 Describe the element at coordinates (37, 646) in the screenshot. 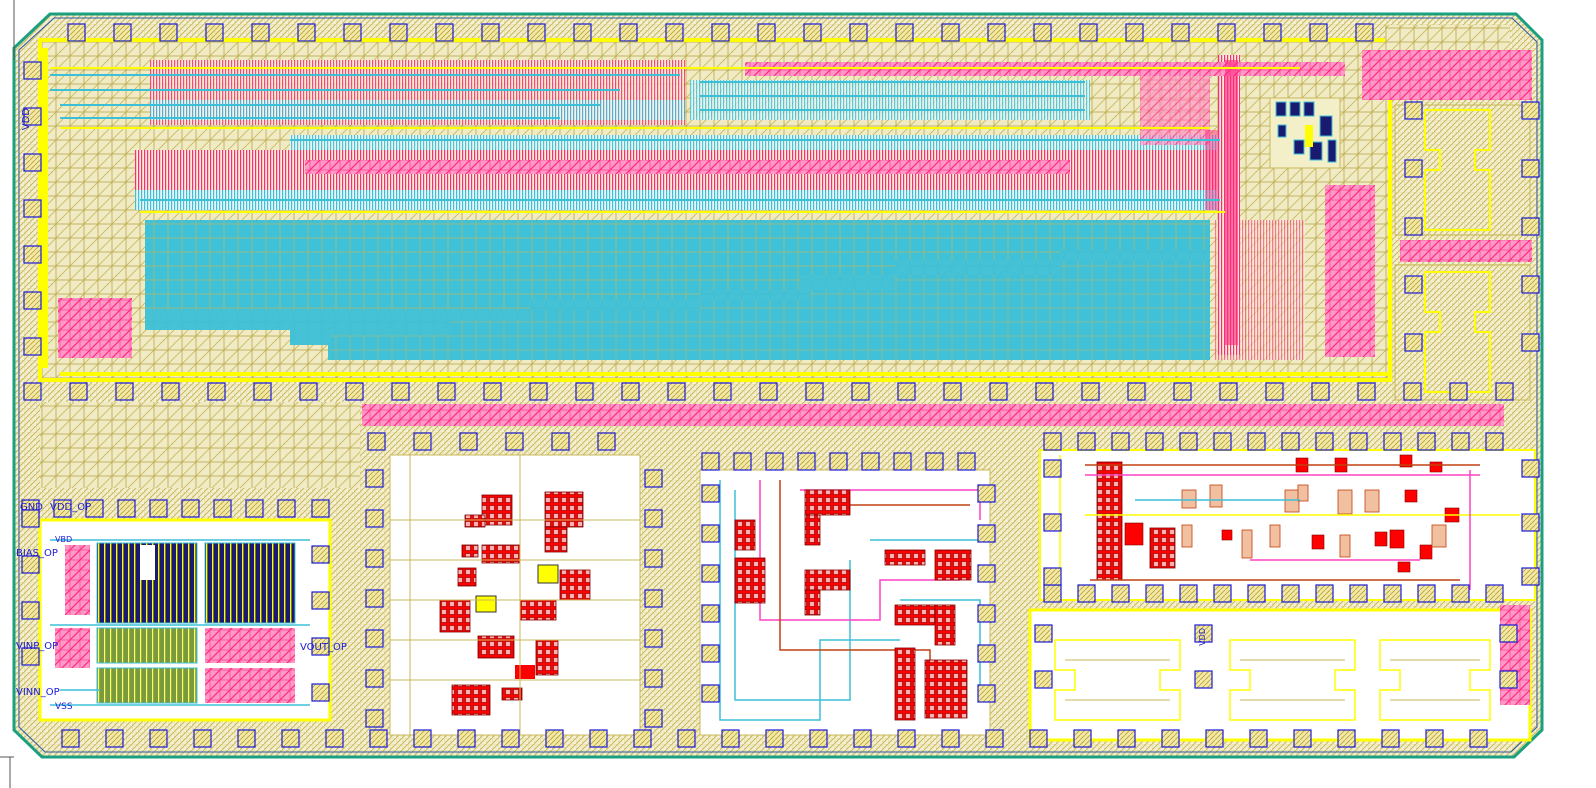

I see `vinp-op-pin-label: VINP_OP` at that location.